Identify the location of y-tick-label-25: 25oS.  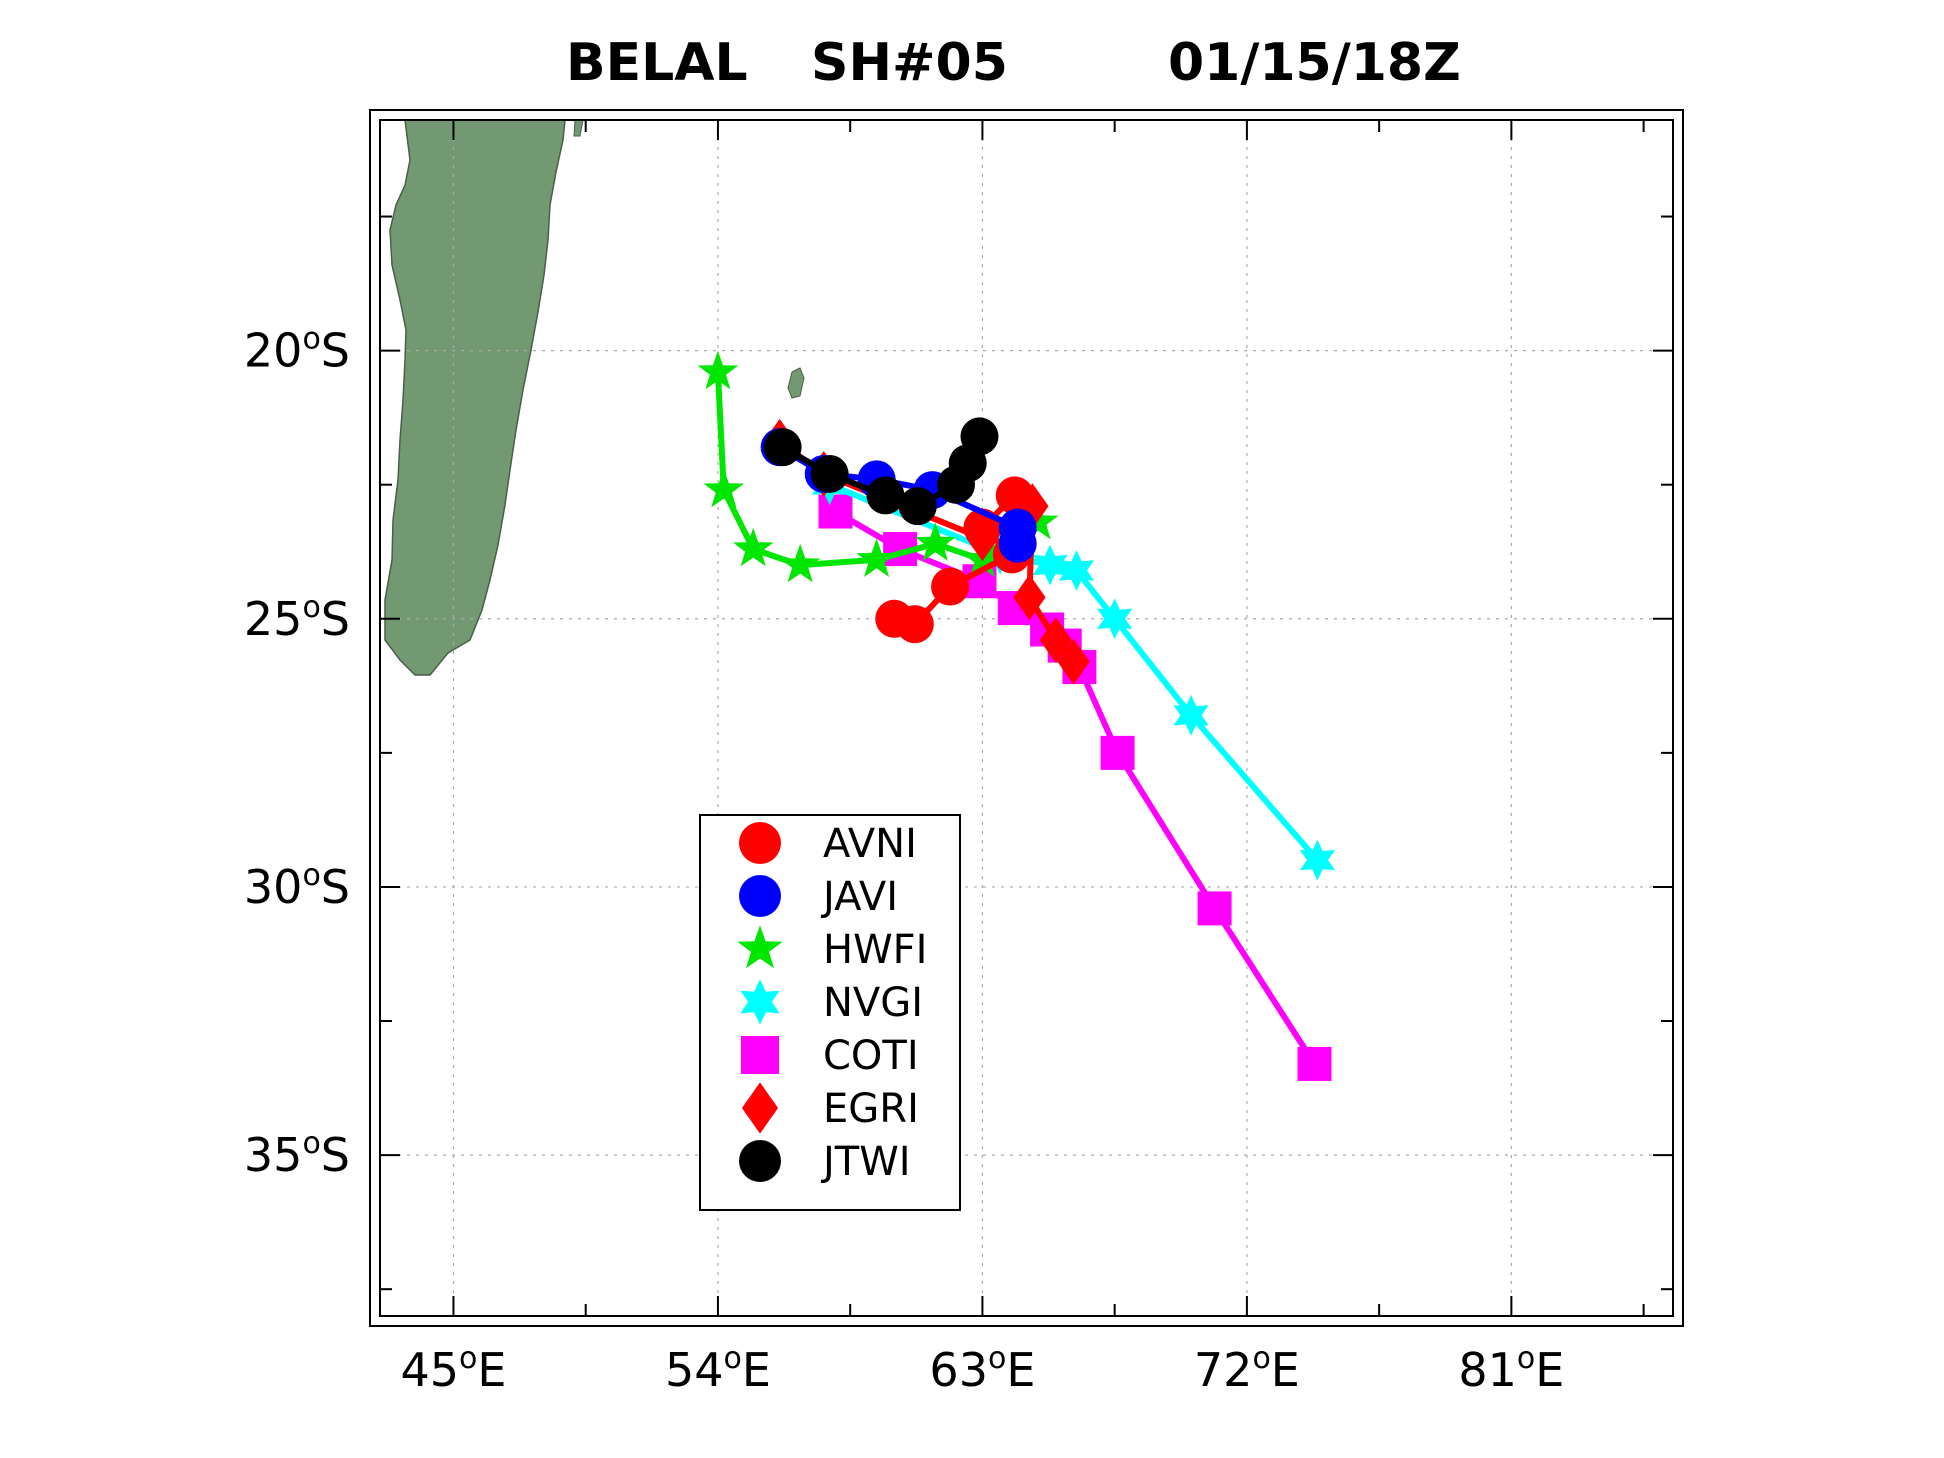
(297, 618).